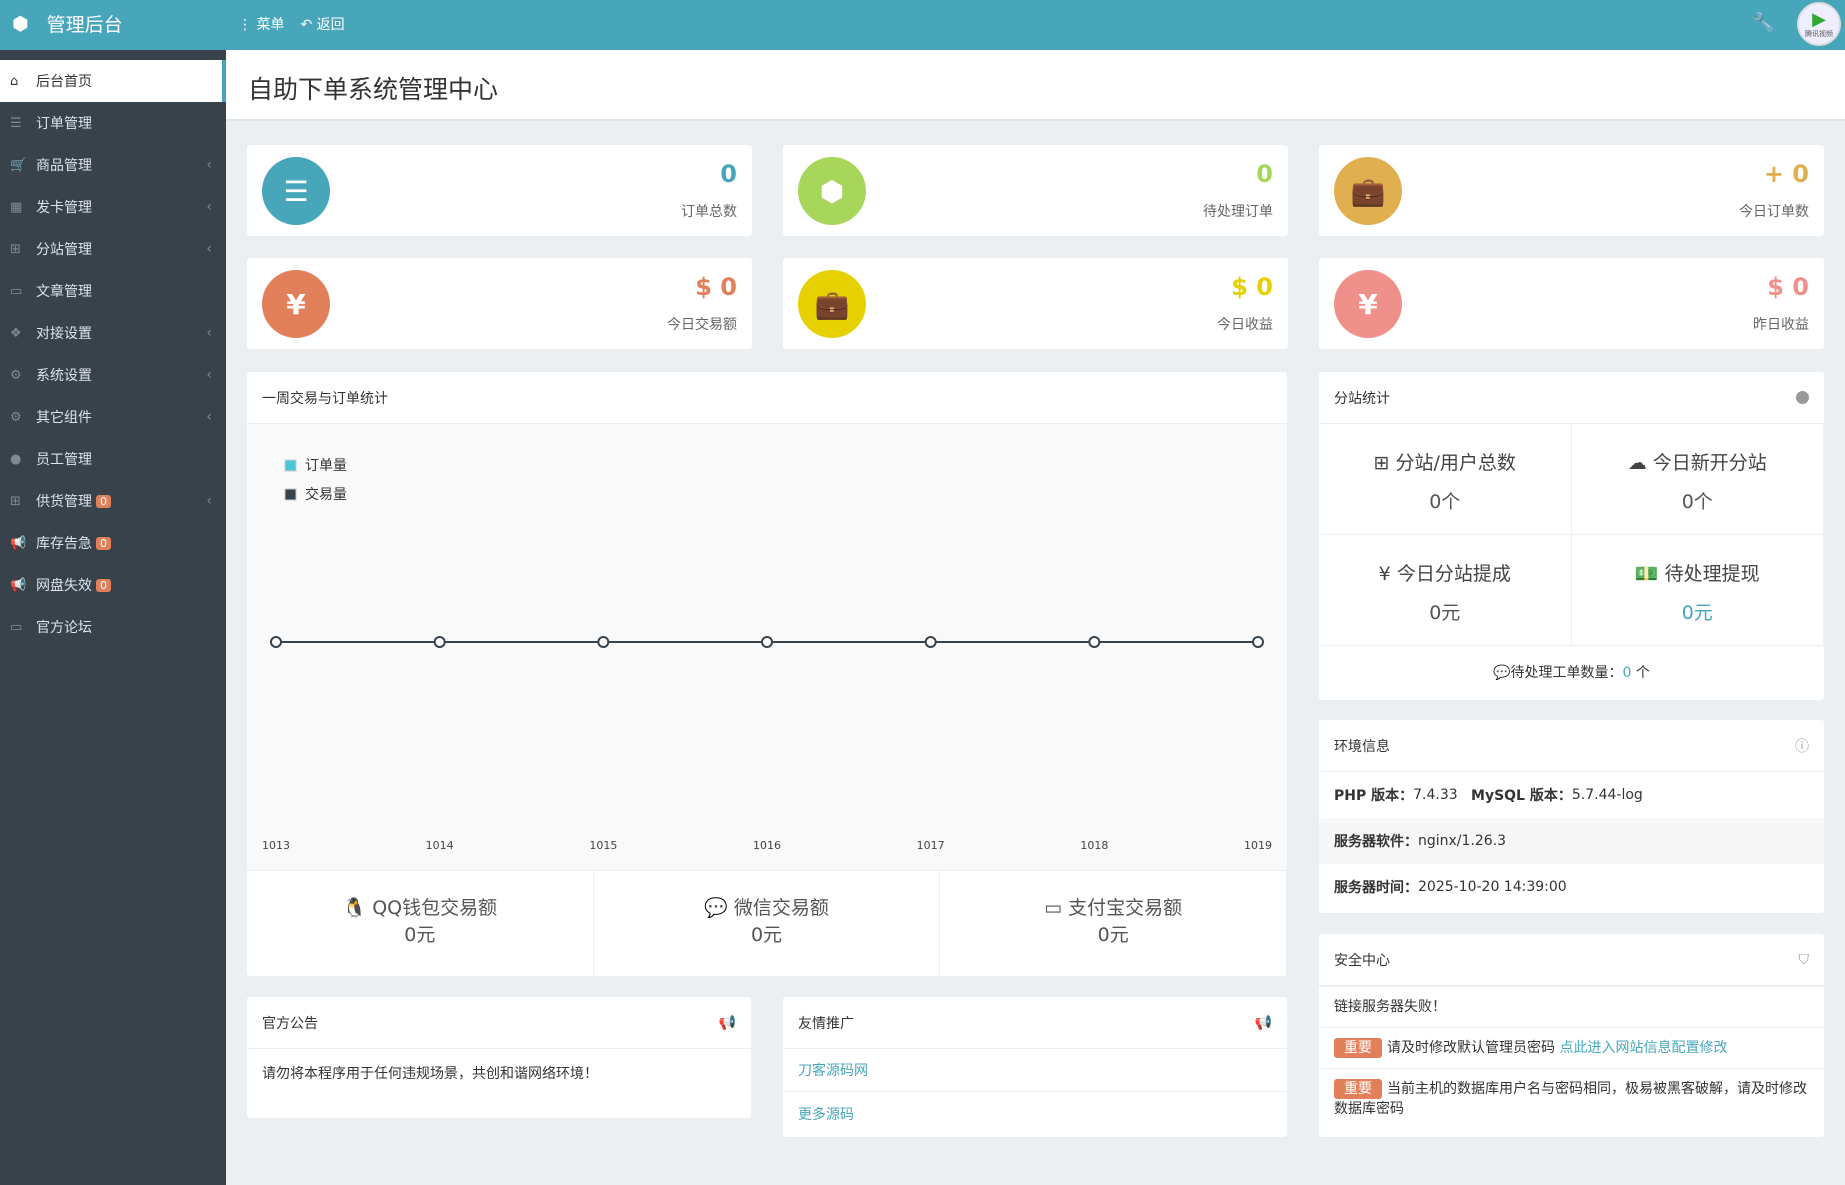  I want to click on cloud-icon: ☁, so click(1637, 463).